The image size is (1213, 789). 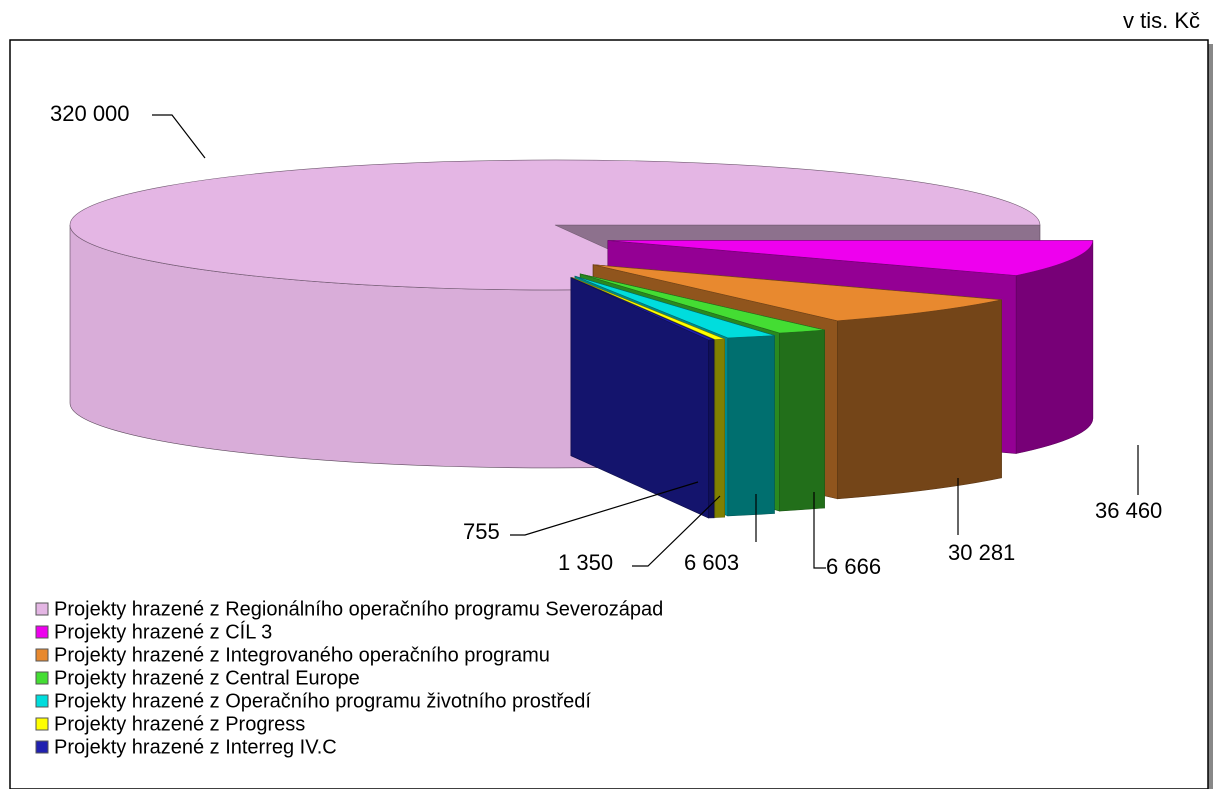 What do you see at coordinates (1128, 510) in the screenshot?
I see `data-label: 36 460` at bounding box center [1128, 510].